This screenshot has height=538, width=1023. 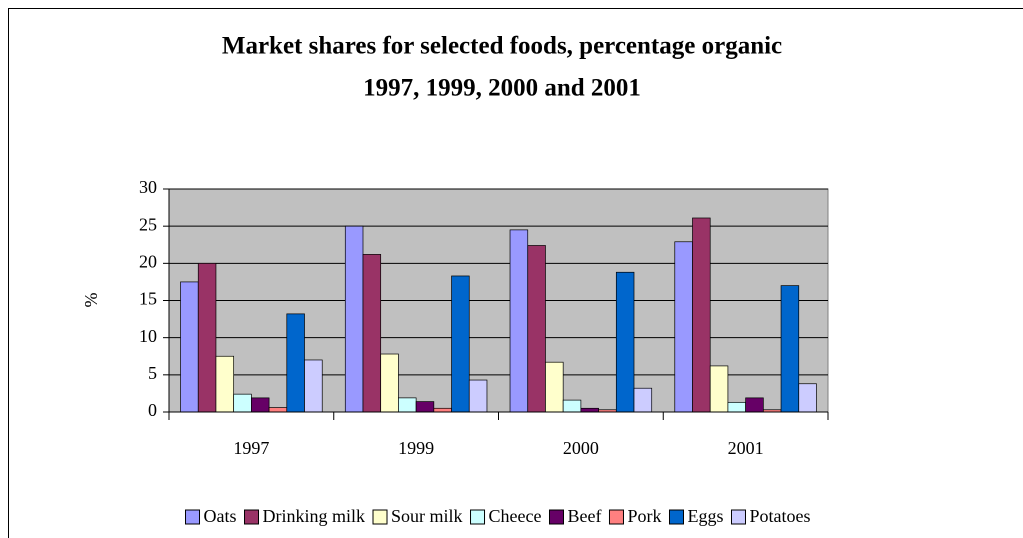 I want to click on x-tick-label: 1997, so click(x=251, y=448).